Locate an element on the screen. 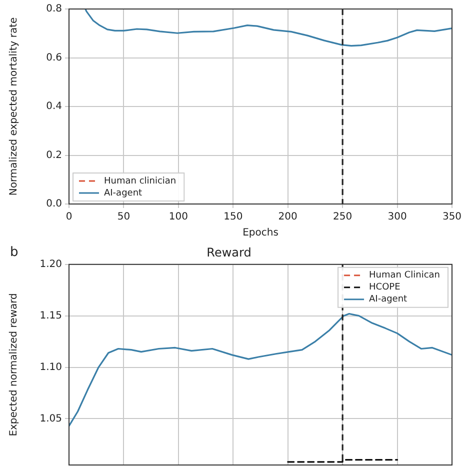 This screenshot has height=474, width=474. legend-label: Human Clinican is located at coordinates (404, 275).